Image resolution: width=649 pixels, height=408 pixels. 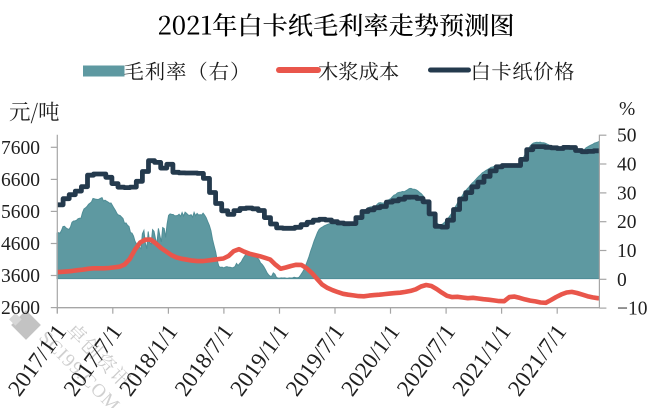 I want to click on svg-text: 20, so click(x=627, y=222).